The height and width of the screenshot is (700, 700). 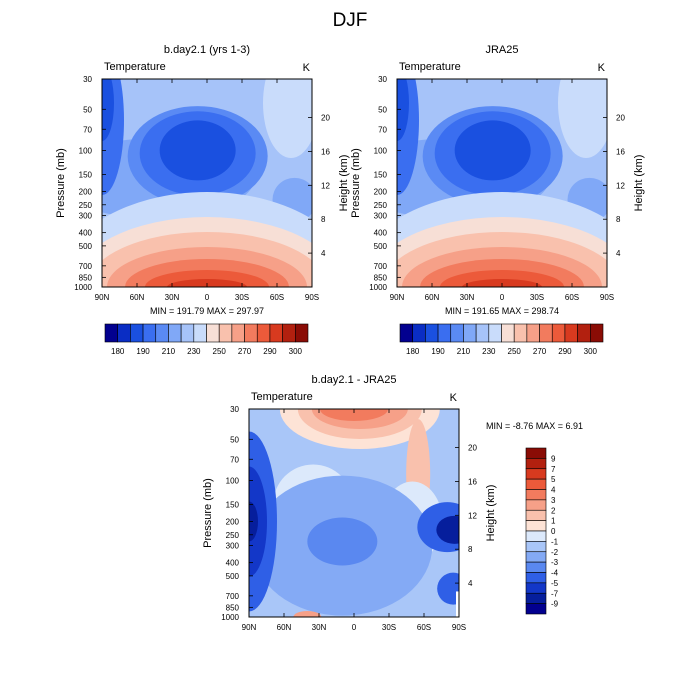 What do you see at coordinates (233, 576) in the screenshot?
I see `y-tick-label: 500` at bounding box center [233, 576].